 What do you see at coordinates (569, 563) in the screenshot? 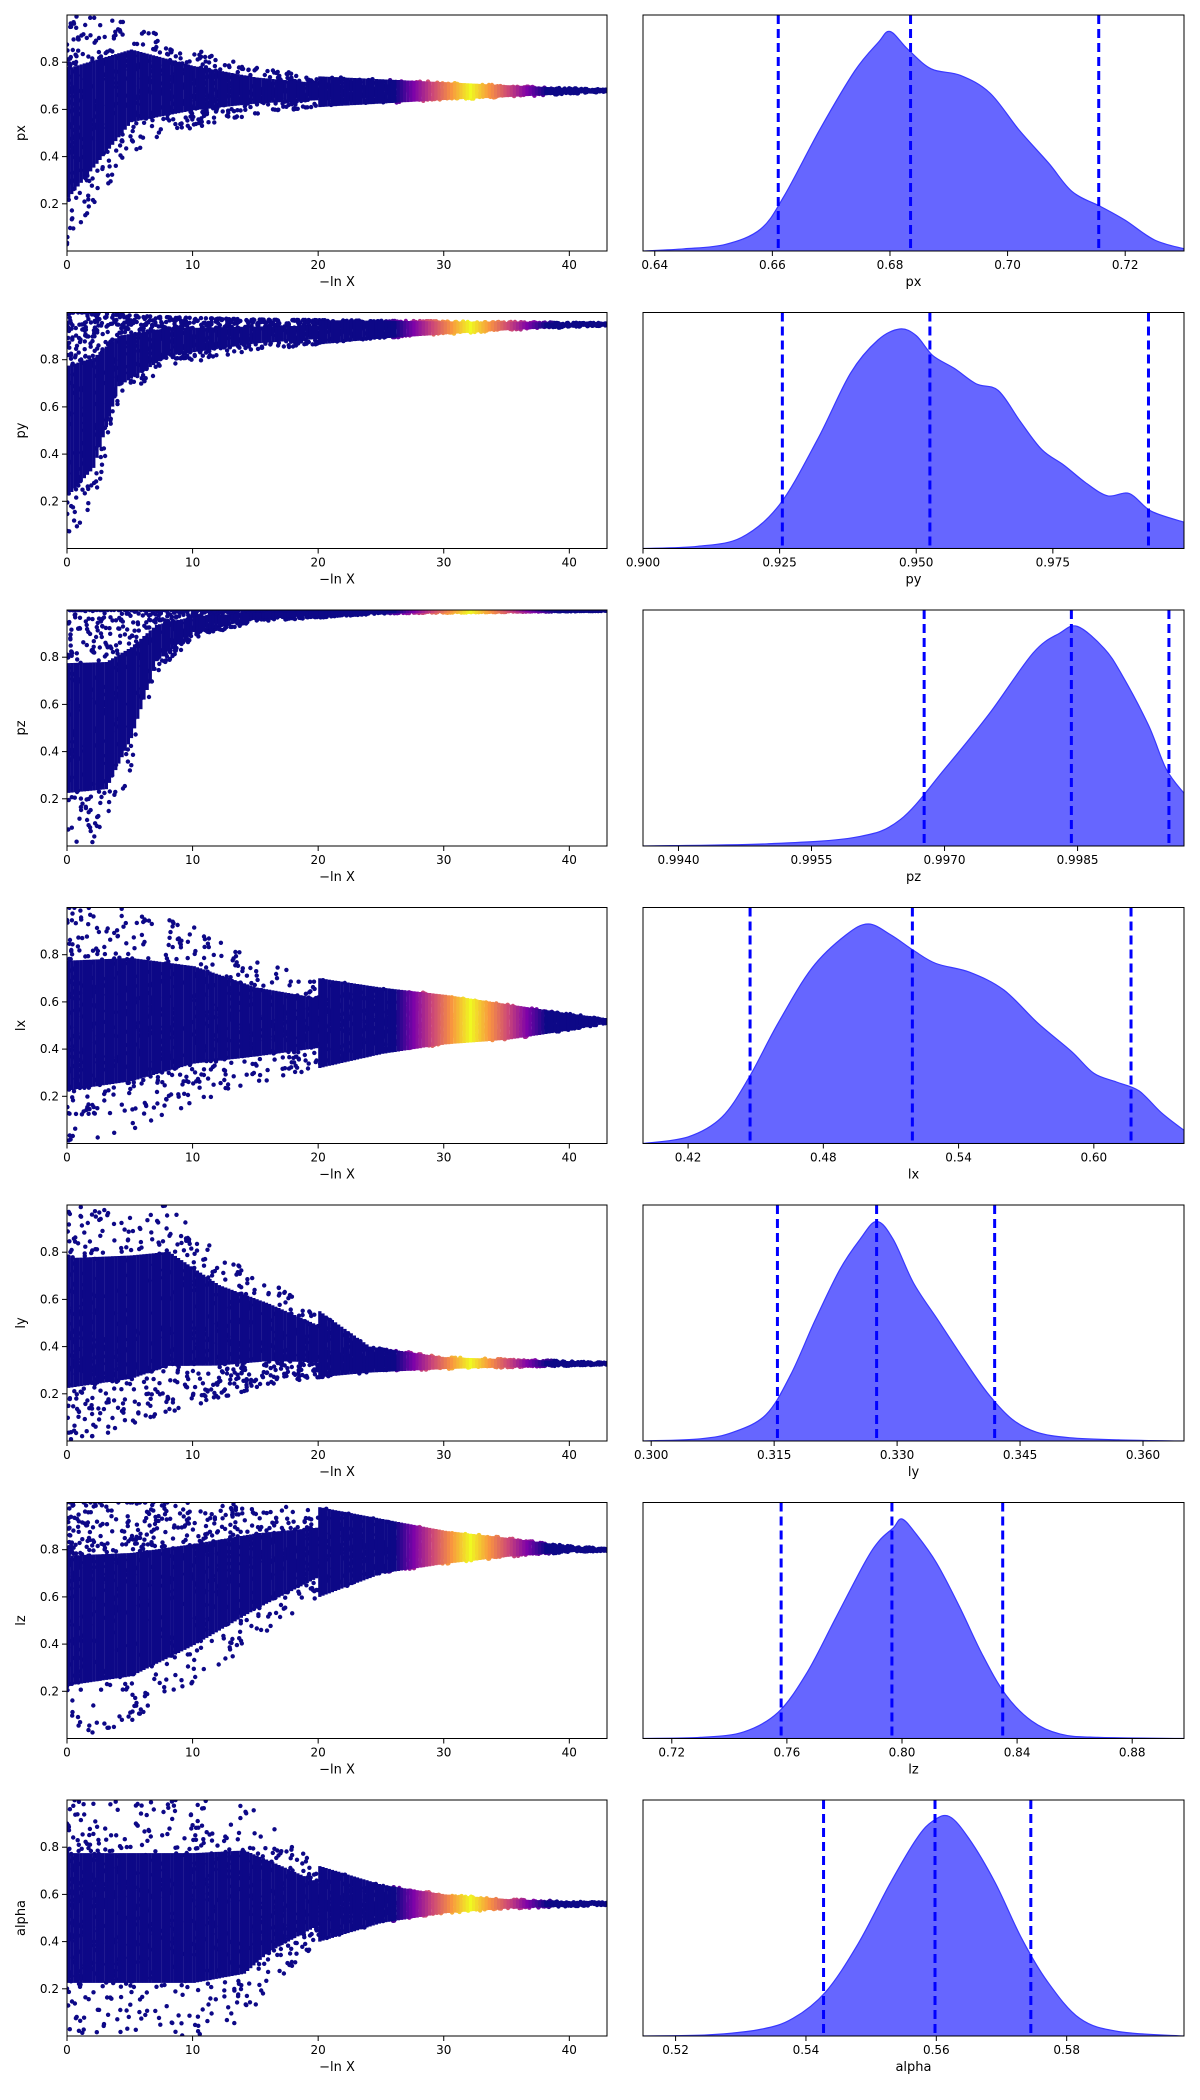
I see `x-tick-label: 40` at bounding box center [569, 563].